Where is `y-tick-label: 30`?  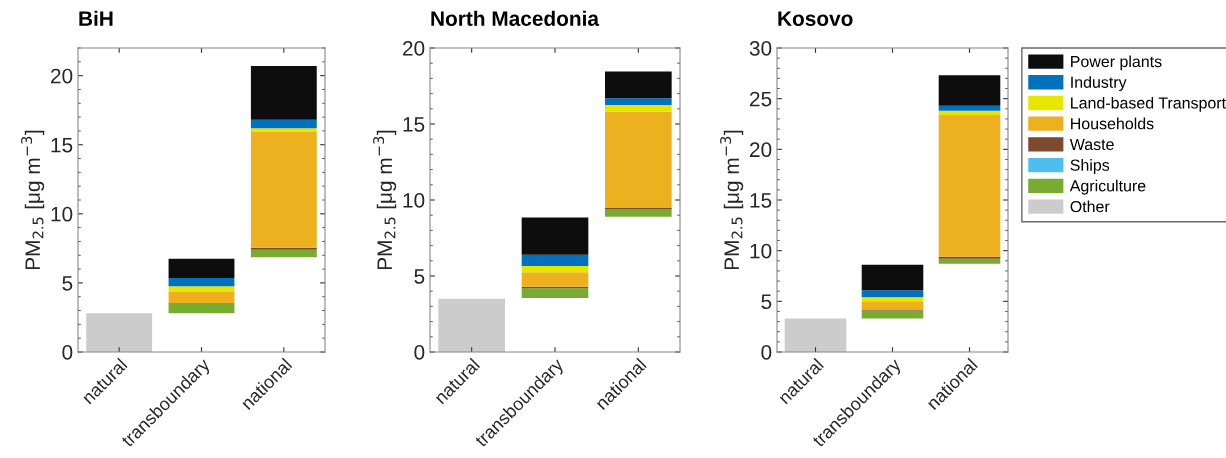
y-tick-label: 30 is located at coordinates (760, 48).